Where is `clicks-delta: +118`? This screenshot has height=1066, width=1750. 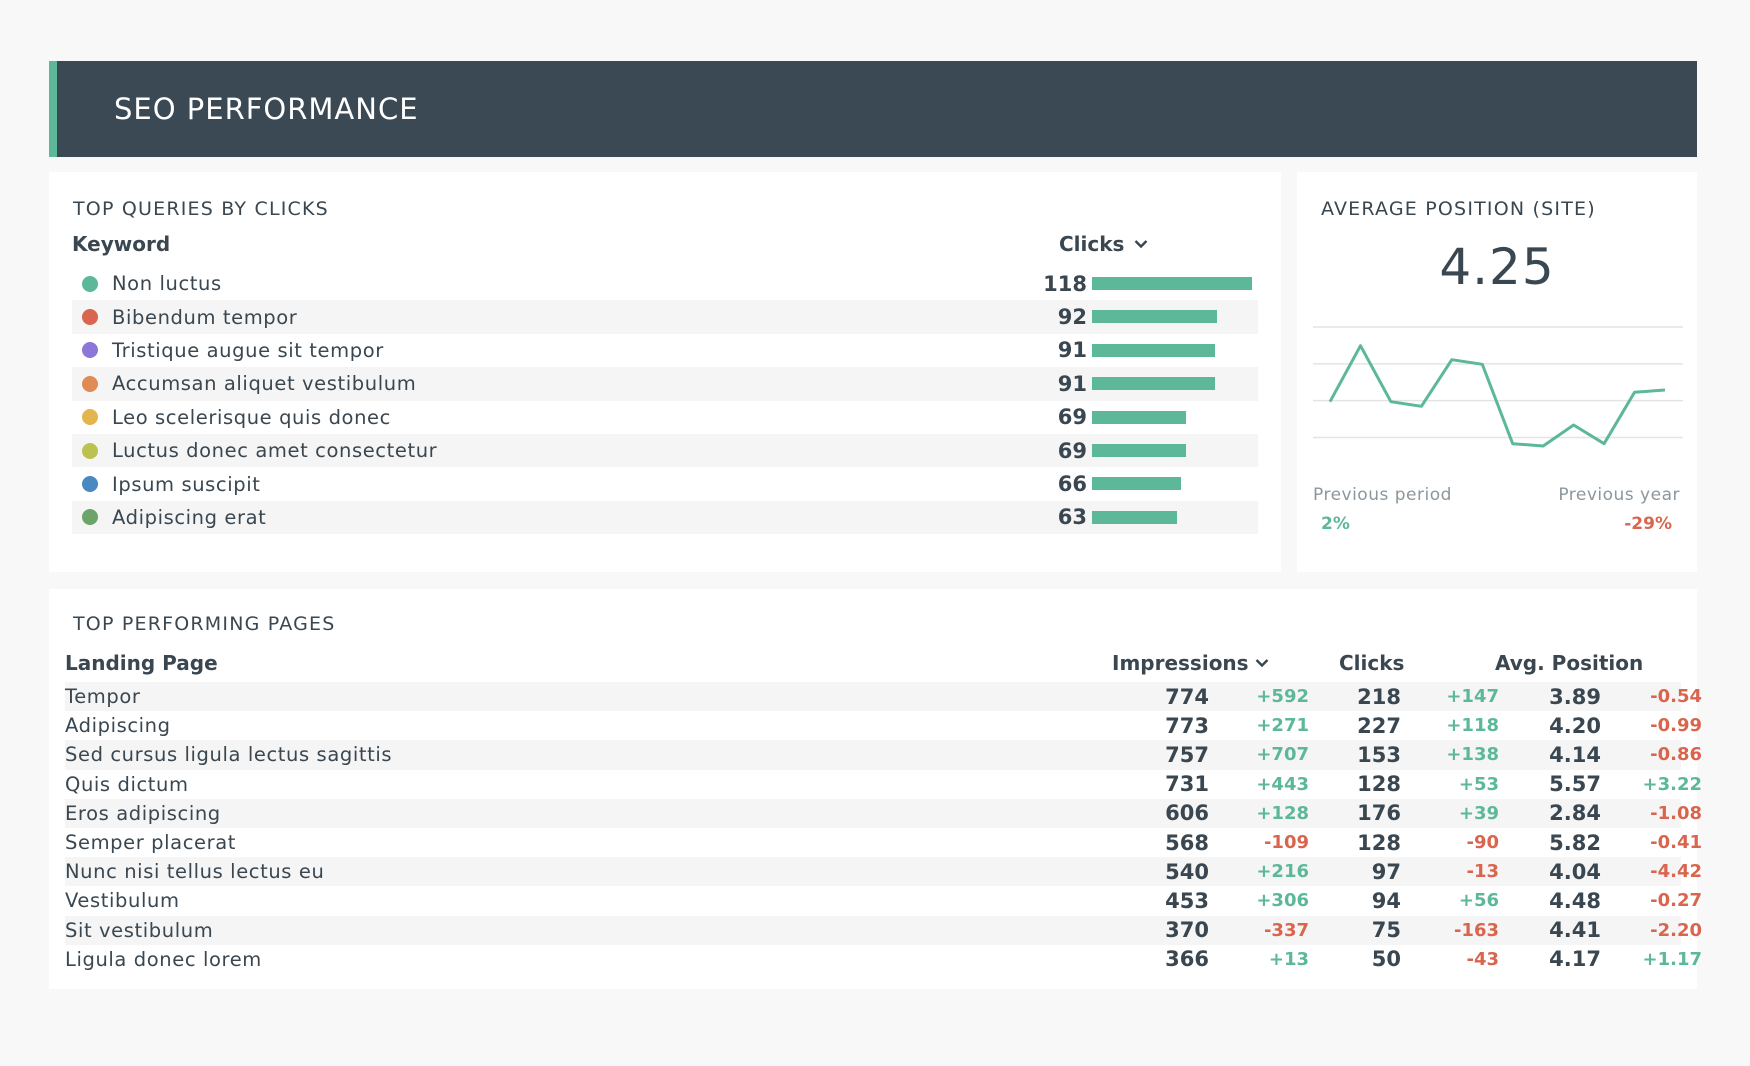
clicks-delta: +118 is located at coordinates (1472, 726).